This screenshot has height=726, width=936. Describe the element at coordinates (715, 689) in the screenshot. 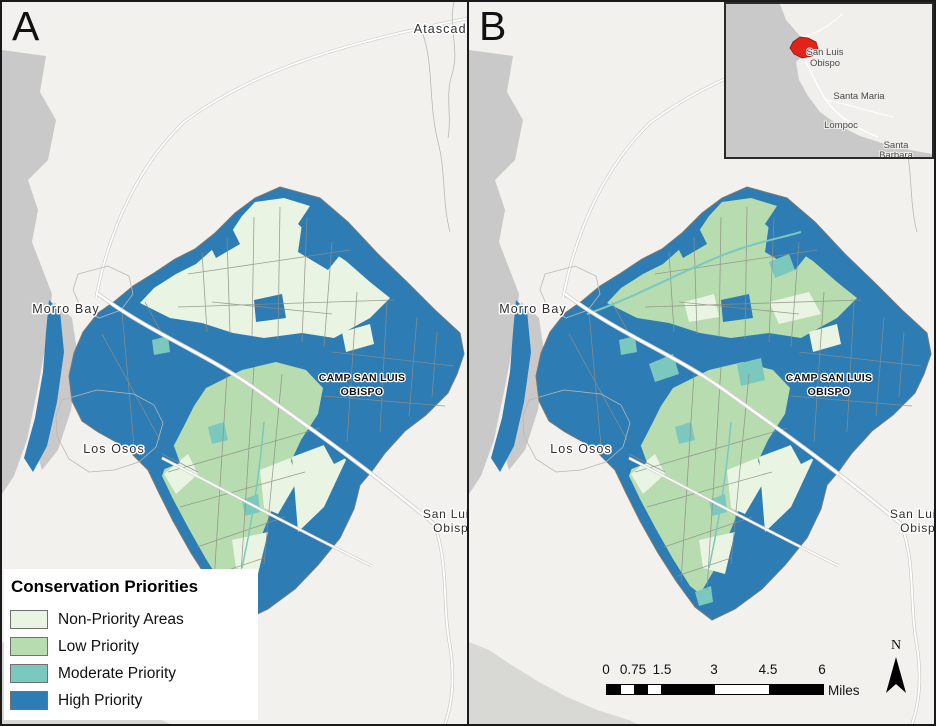

I see `scale-bar-segments` at that location.